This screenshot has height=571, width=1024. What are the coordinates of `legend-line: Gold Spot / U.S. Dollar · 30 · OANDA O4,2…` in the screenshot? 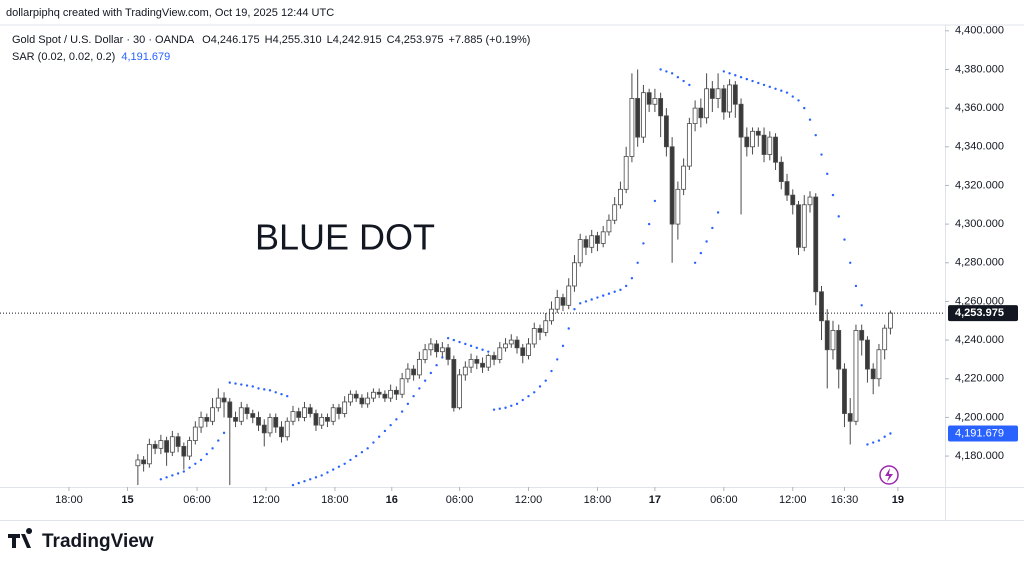 It's located at (271, 40).